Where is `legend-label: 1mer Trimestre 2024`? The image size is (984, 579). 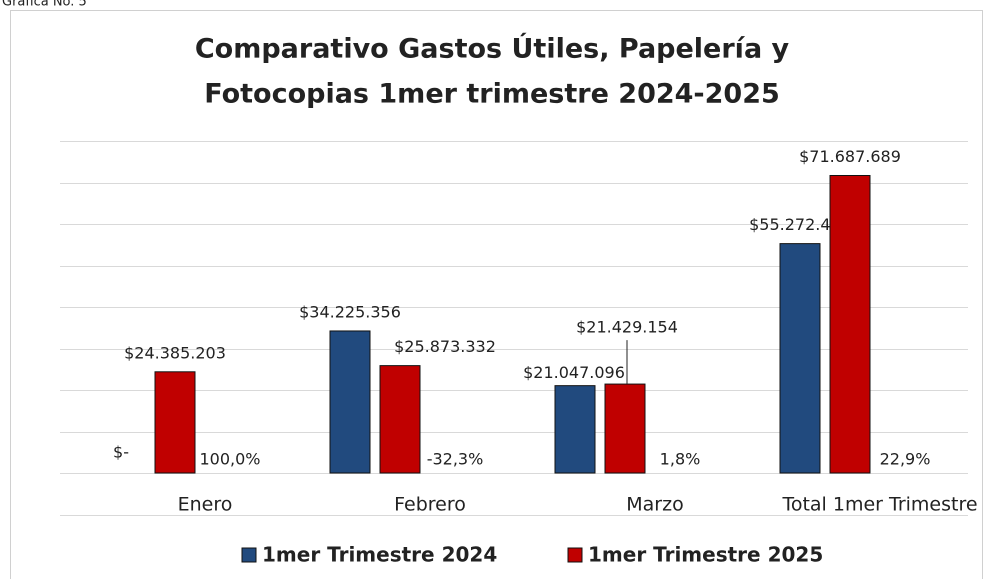
legend-label: 1mer Trimestre 2024 is located at coordinates (379, 555).